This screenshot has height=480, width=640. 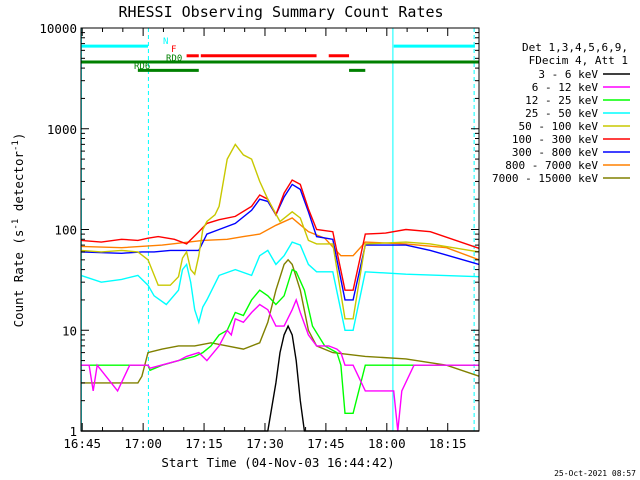 I want to click on status-label-rd0: RD0, so click(x=174, y=59).